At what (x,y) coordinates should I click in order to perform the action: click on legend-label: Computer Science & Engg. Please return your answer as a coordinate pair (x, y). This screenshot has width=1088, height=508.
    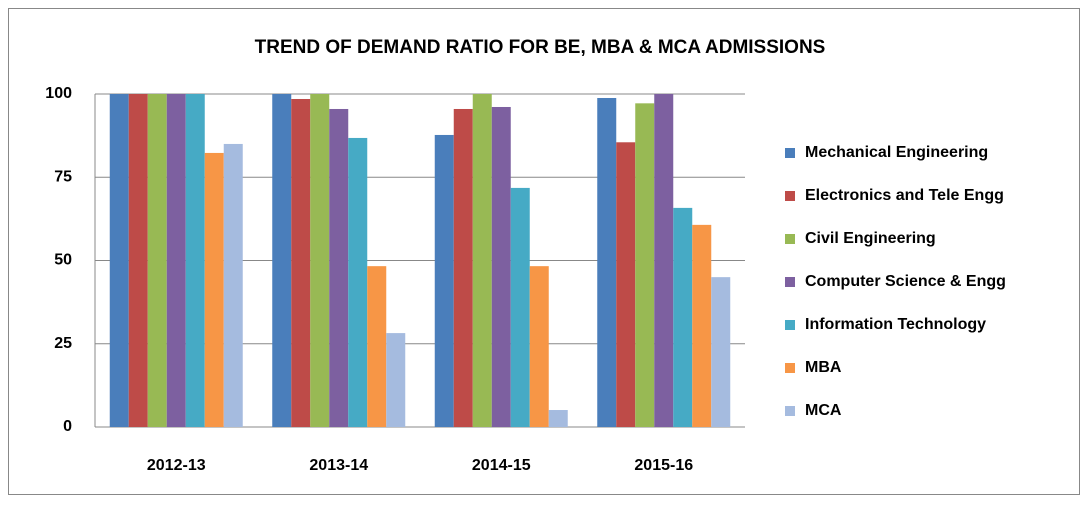
    Looking at the image, I should click on (905, 281).